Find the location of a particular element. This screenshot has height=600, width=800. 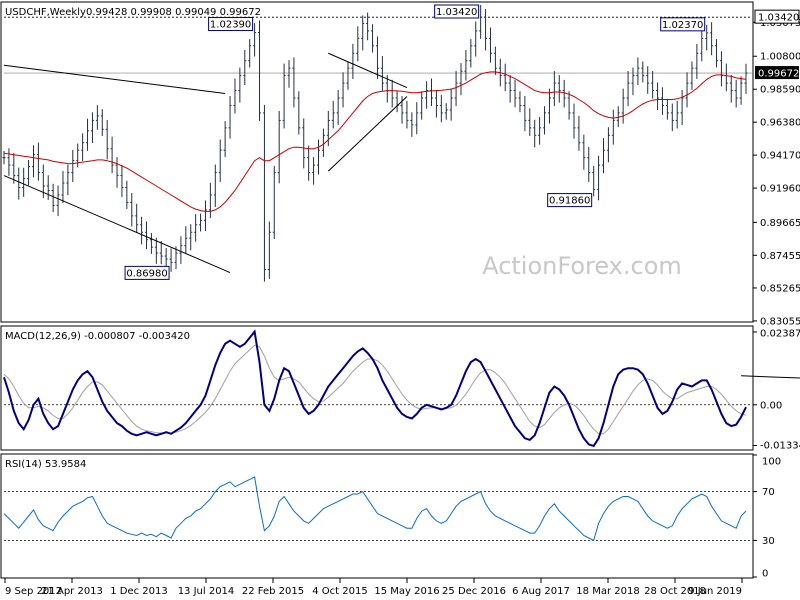

price-y-tick-label: 1.00800 is located at coordinates (780, 57).